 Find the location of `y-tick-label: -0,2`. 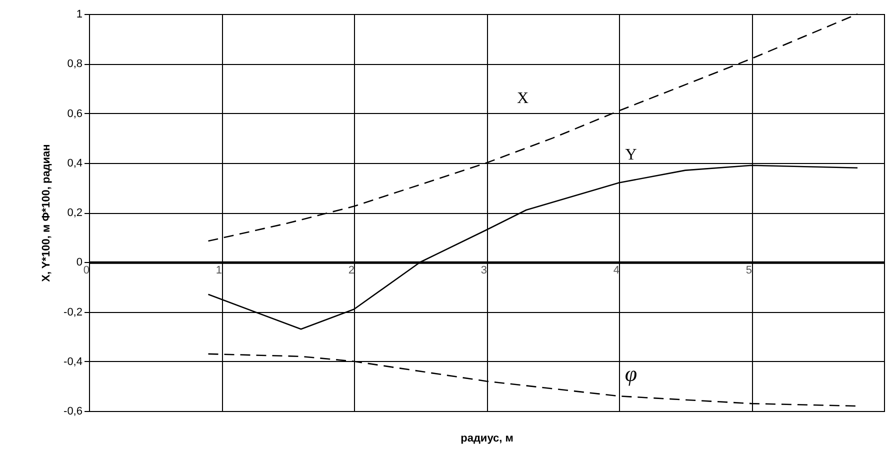

y-tick-label: -0,2 is located at coordinates (73, 312).